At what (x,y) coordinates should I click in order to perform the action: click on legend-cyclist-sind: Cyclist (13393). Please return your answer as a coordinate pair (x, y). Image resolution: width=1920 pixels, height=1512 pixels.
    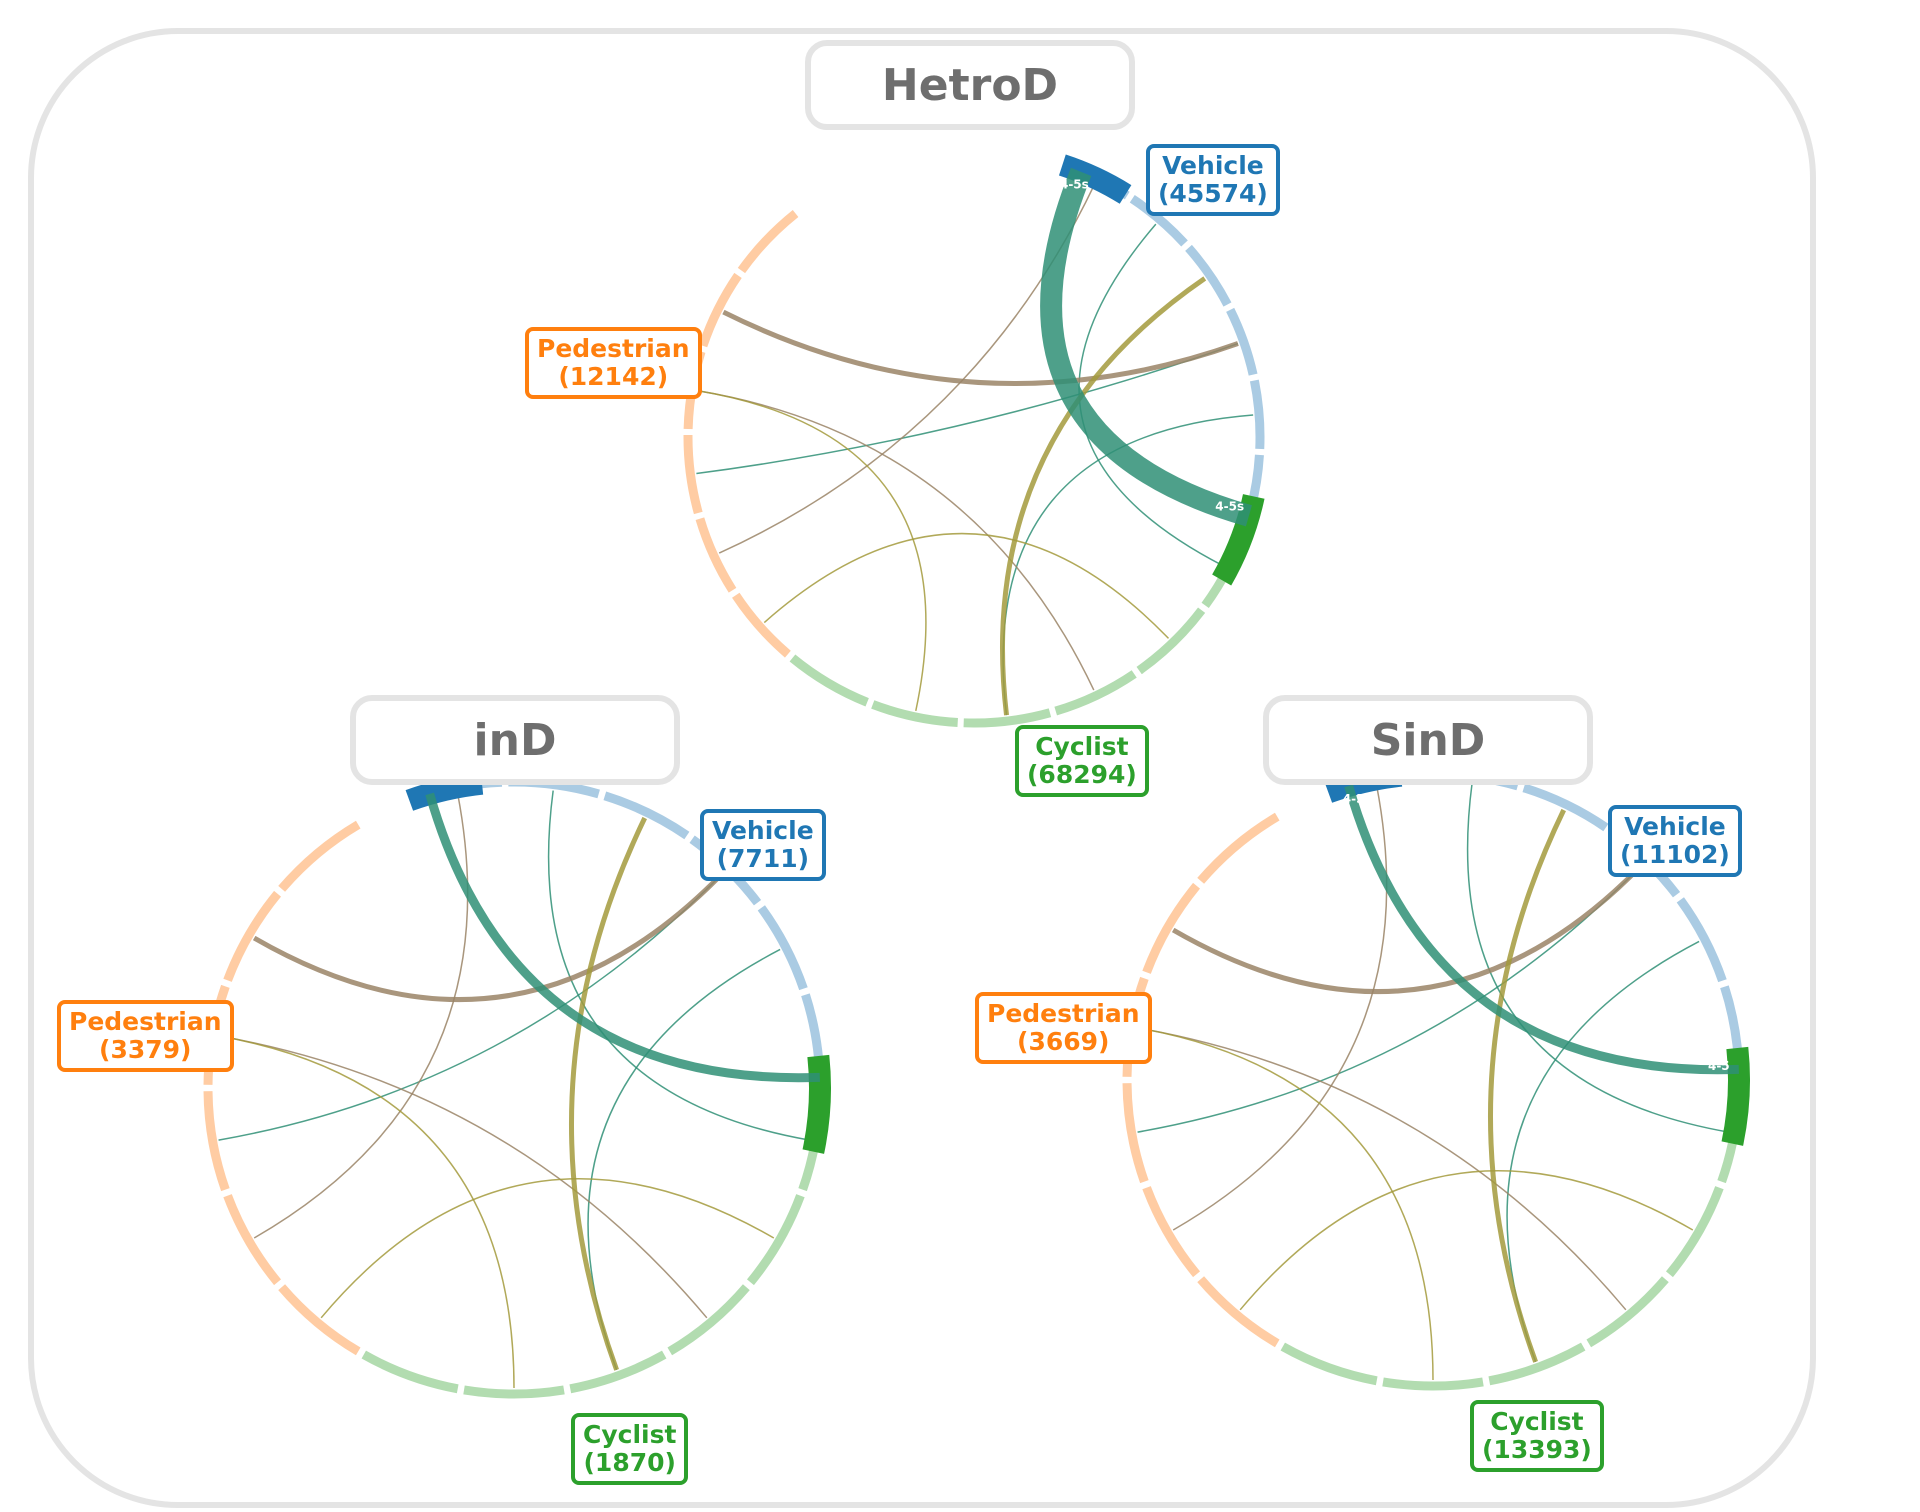
    Looking at the image, I should click on (1537, 1436).